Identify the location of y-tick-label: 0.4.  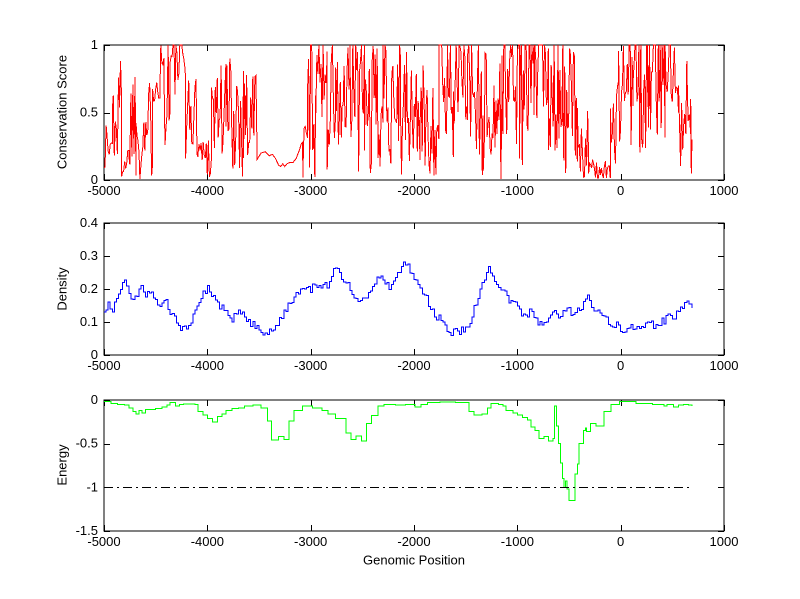
(89, 222).